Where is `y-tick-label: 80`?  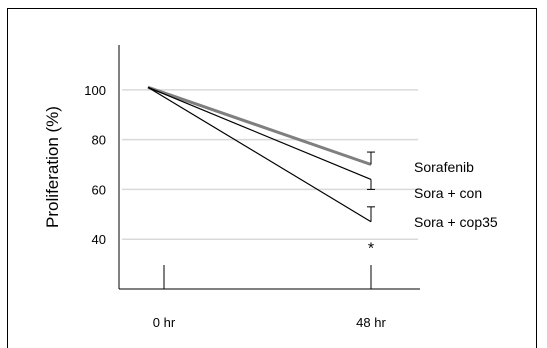
y-tick-label: 80 is located at coordinates (99, 140).